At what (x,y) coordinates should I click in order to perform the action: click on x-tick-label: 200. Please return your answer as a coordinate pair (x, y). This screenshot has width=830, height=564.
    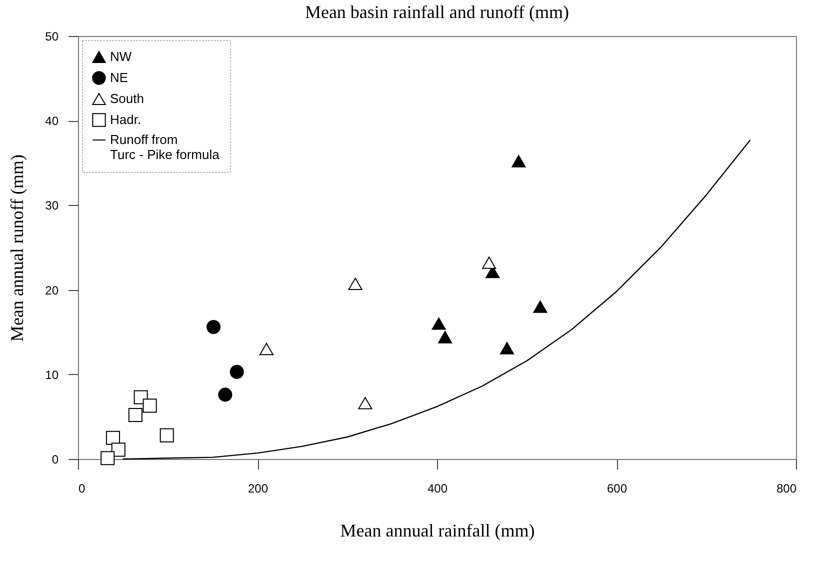
    Looking at the image, I should click on (258, 489).